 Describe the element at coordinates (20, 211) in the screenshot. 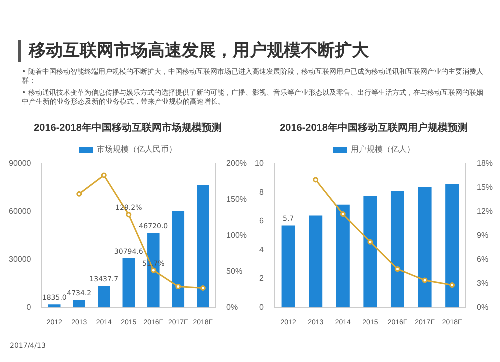

I see `y-tick-label: 60000` at that location.